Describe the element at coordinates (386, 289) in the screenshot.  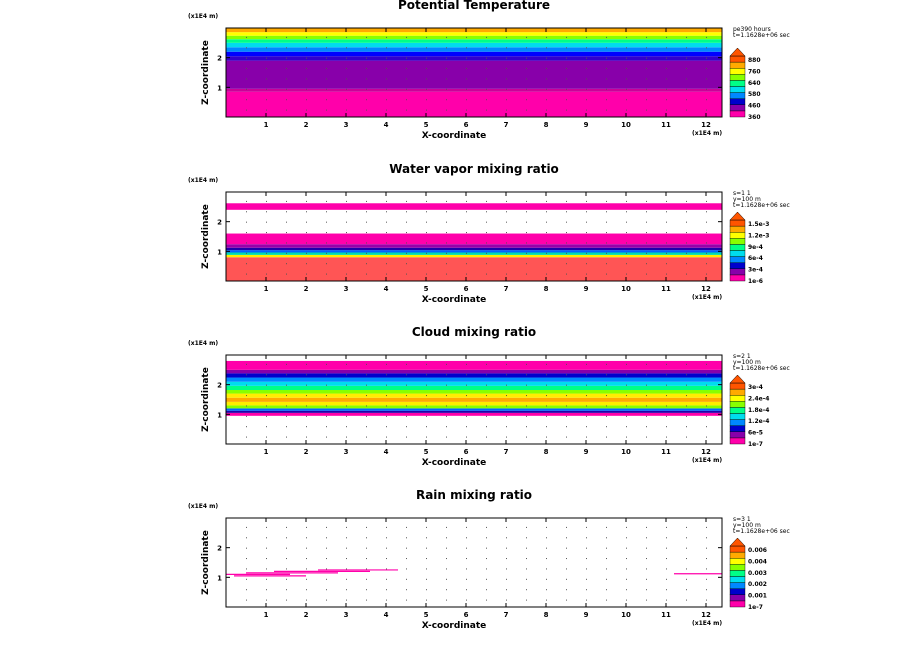
I see `x-tick-label: 4` at that location.